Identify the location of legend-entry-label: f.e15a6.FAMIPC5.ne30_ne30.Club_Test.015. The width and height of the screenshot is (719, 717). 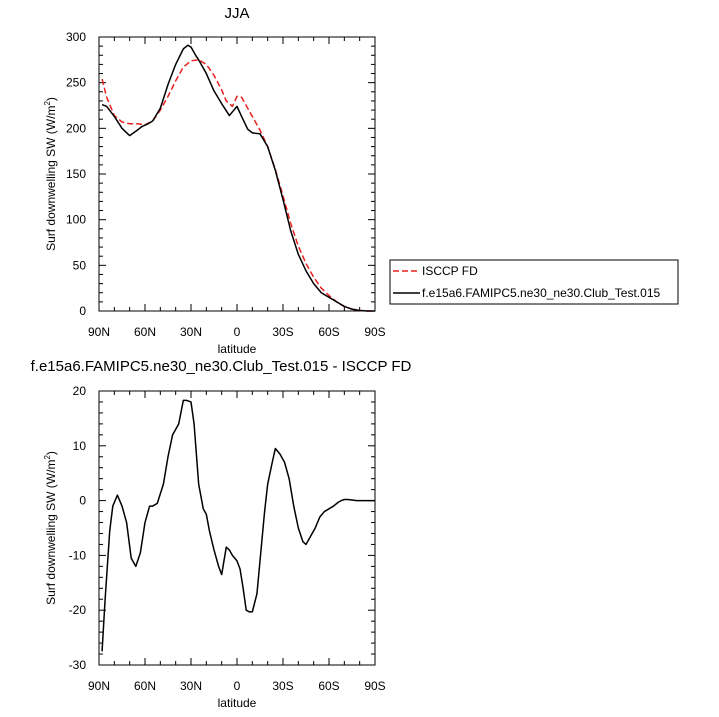
(541, 293).